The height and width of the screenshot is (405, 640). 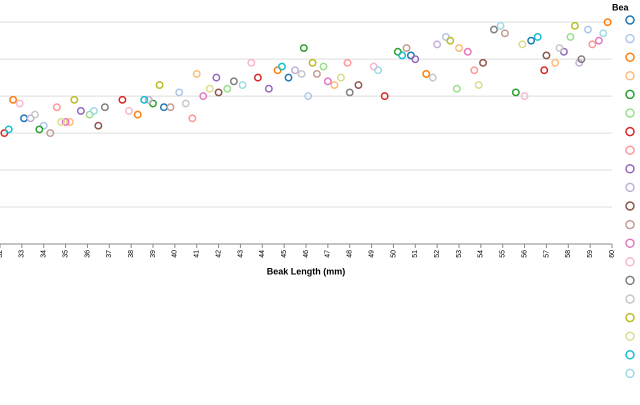 What do you see at coordinates (590, 254) in the screenshot?
I see `x-tick-label: 59` at bounding box center [590, 254].